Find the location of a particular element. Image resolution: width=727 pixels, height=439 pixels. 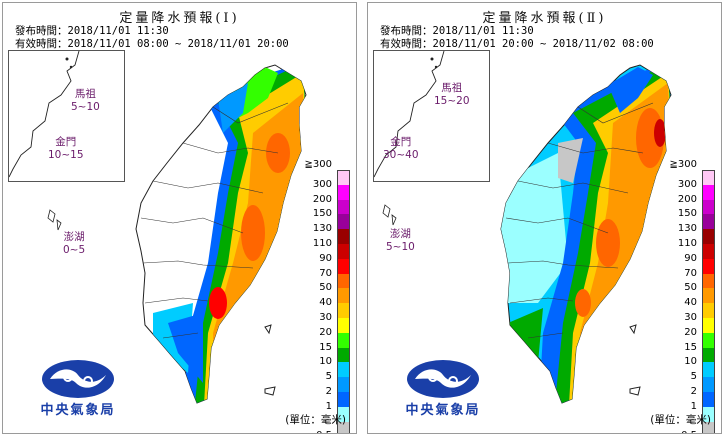

outlying-islands-inset is located at coordinates (66, 116).